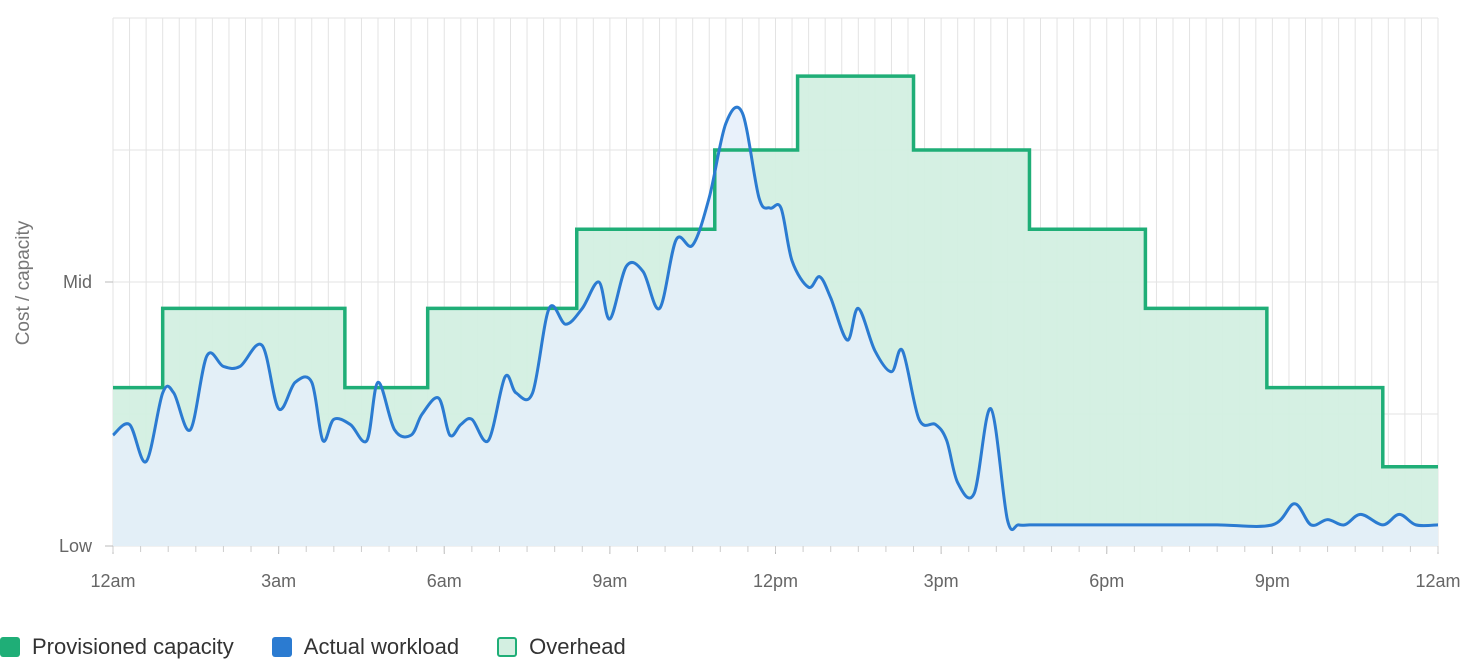 This screenshot has width=1472, height=662. What do you see at coordinates (77, 282) in the screenshot?
I see `y-tick-label: Mid` at bounding box center [77, 282].